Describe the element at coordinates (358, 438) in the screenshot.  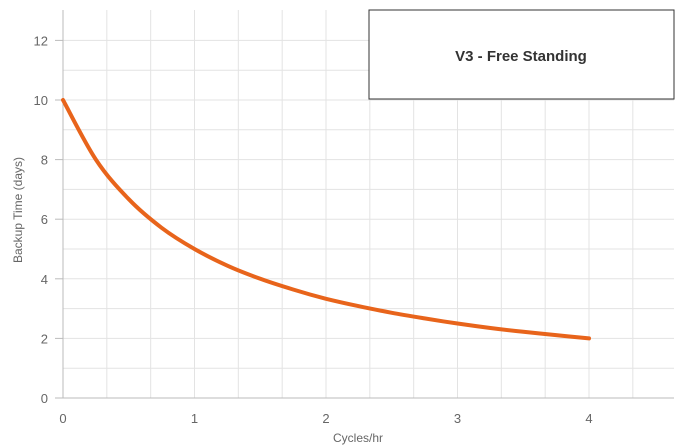
I see `x-axis-title: Cycles/hr` at that location.